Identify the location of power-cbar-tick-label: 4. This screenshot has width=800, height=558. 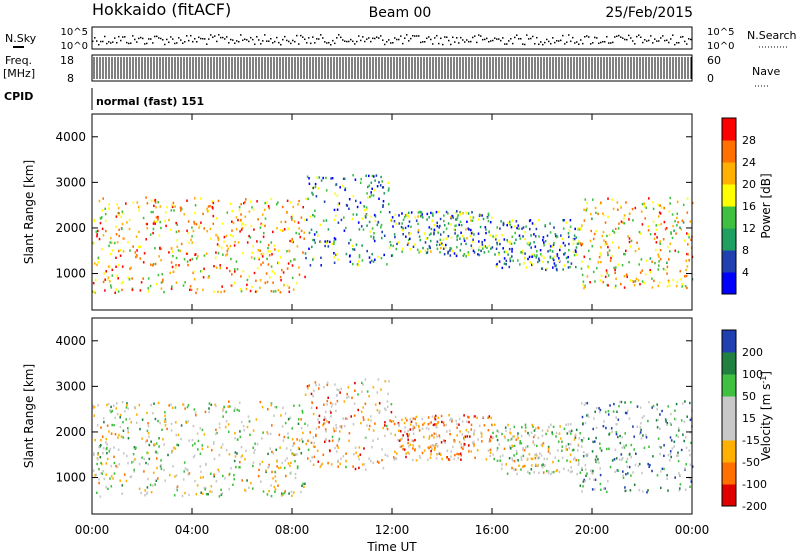
(745, 272).